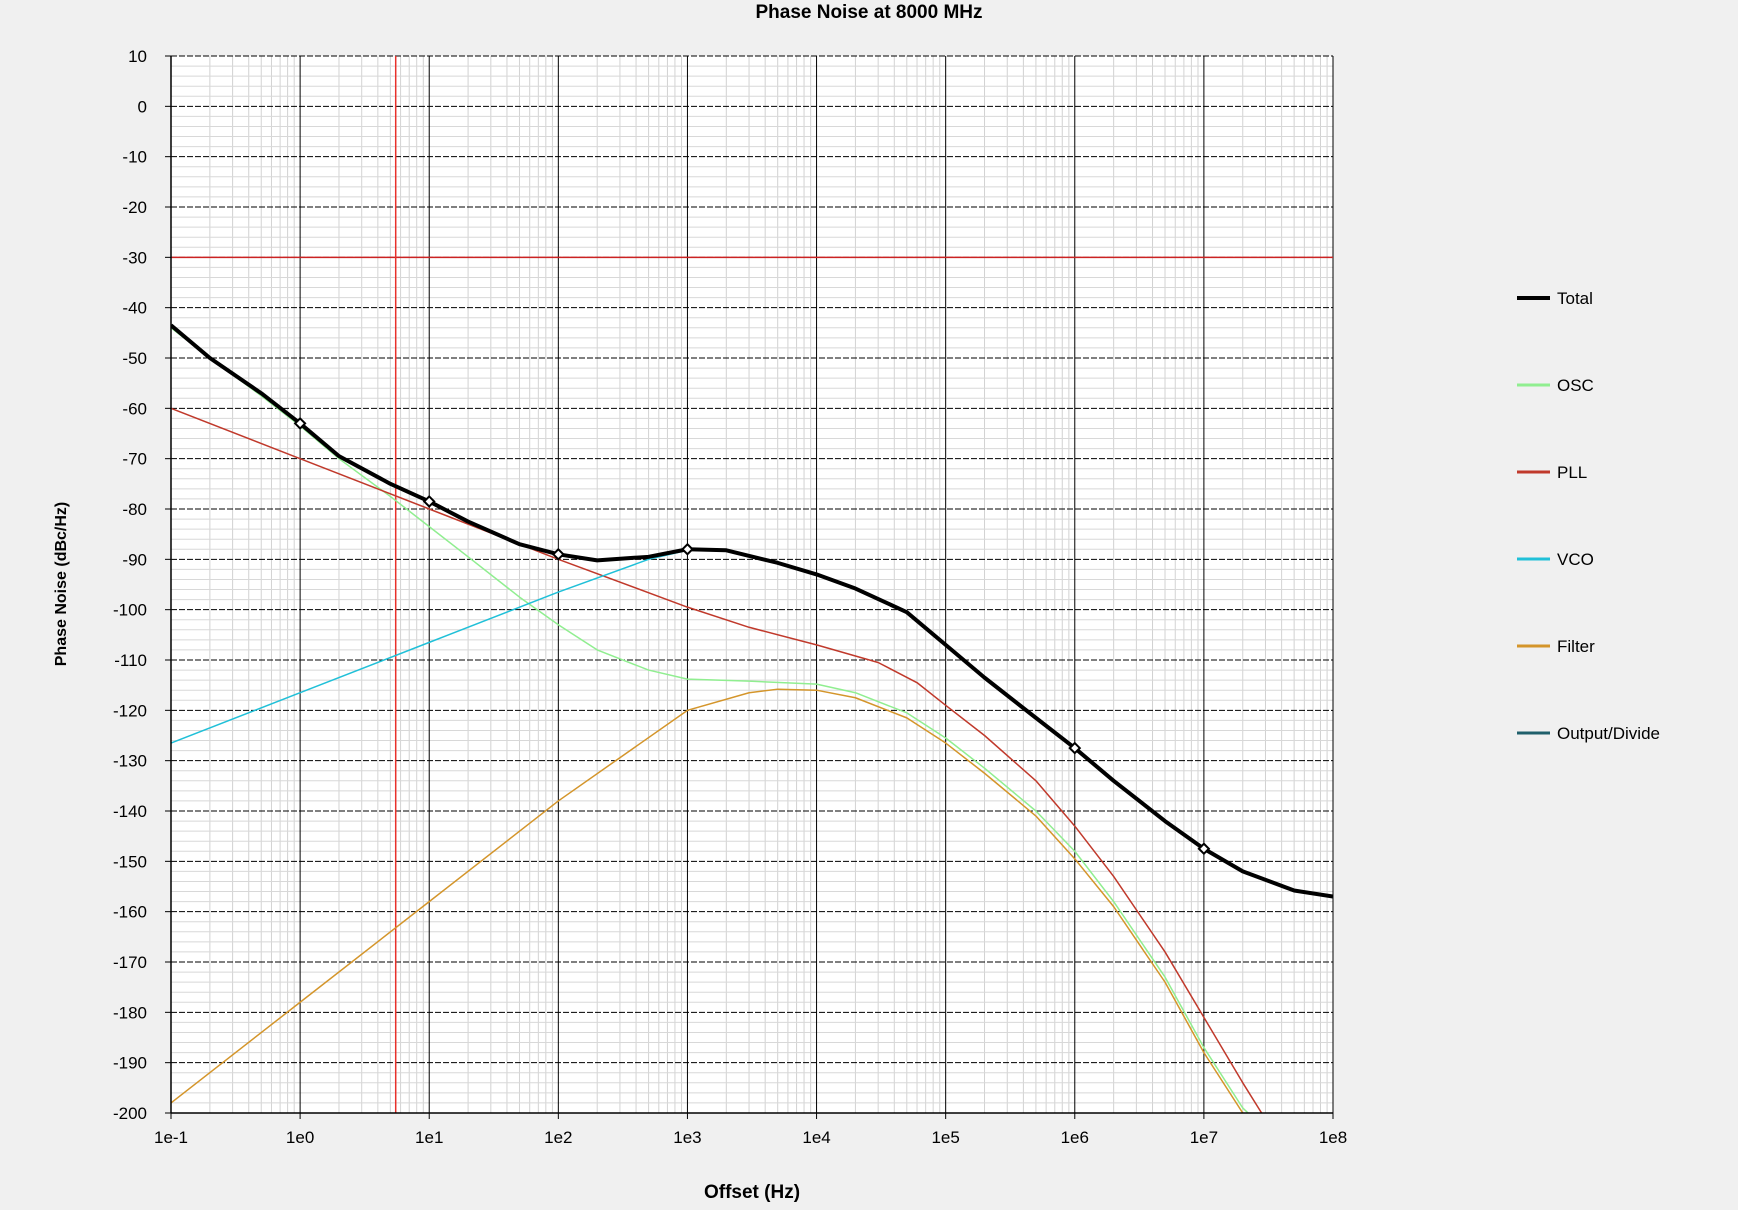 Image resolution: width=1738 pixels, height=1210 pixels. I want to click on x-tick-label: 1e2, so click(558, 1137).